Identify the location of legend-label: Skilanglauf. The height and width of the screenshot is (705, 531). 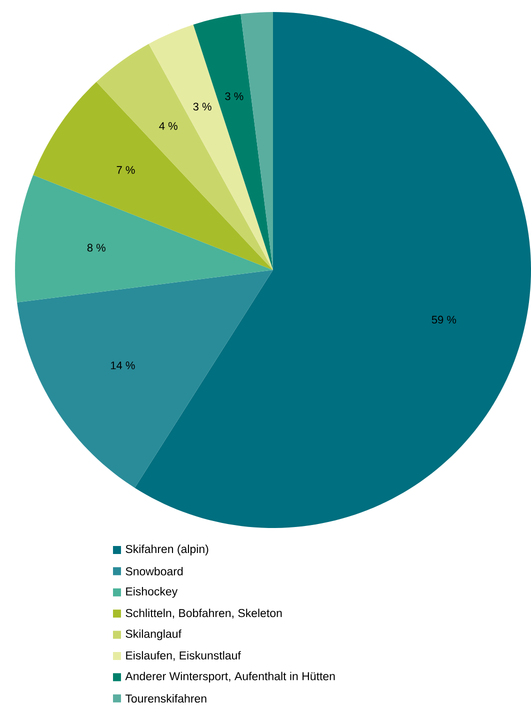
(154, 634).